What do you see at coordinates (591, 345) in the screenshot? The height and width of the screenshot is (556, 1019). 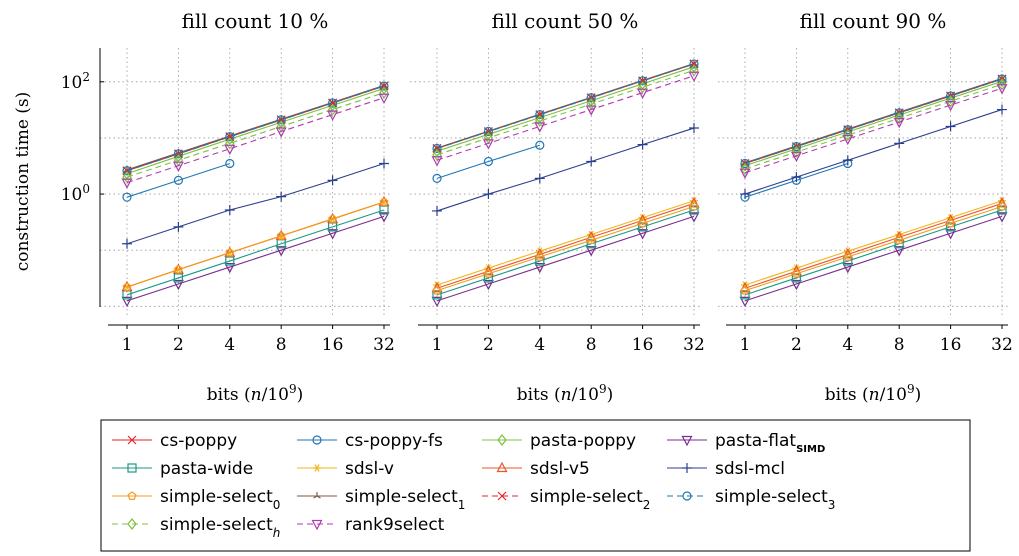 I see `x-tick-label: 8` at bounding box center [591, 345].